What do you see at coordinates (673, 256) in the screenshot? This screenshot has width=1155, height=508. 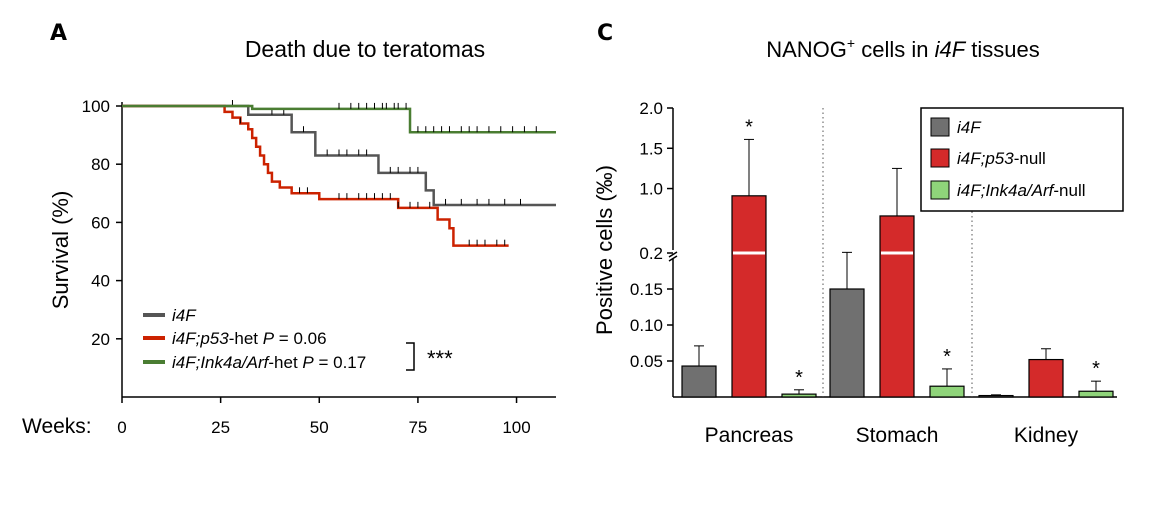 I see `axis-break-mark` at bounding box center [673, 256].